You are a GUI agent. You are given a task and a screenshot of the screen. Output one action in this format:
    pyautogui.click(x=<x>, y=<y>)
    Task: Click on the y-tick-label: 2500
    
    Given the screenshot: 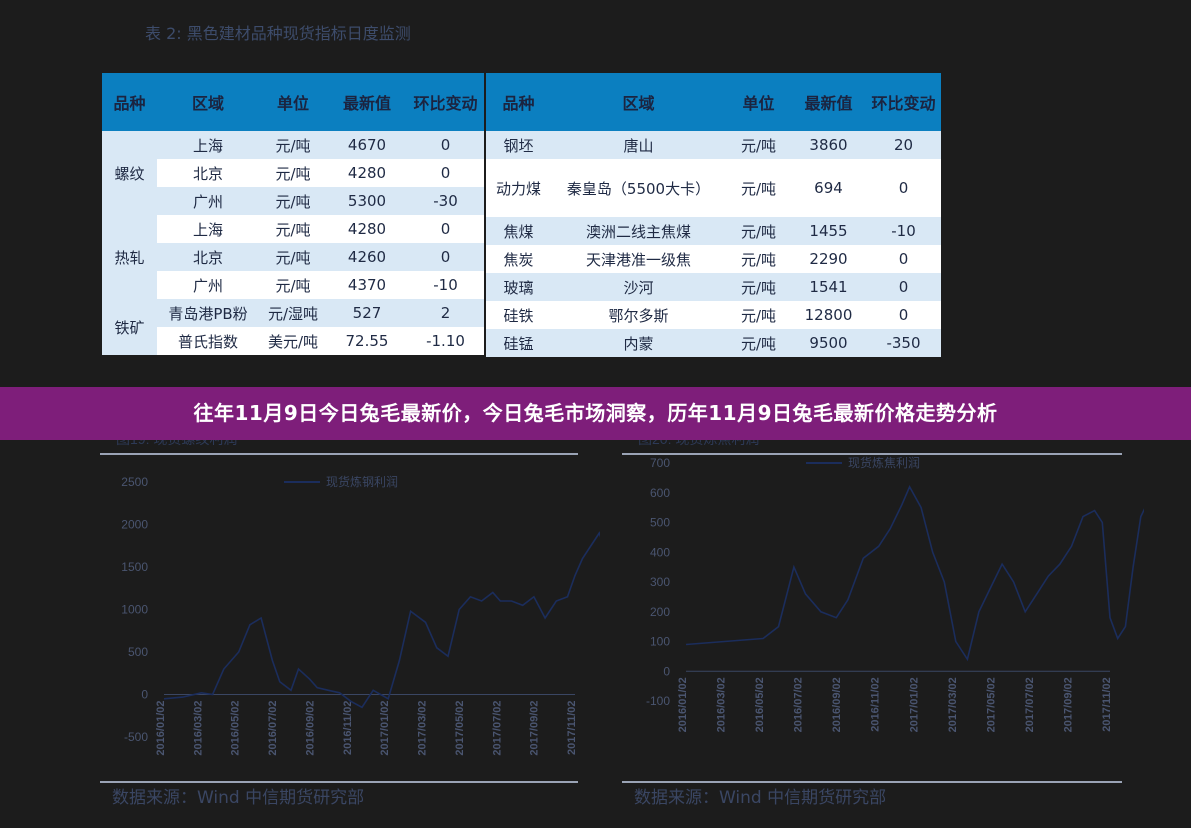 What is the action you would take?
    pyautogui.click(x=134, y=482)
    